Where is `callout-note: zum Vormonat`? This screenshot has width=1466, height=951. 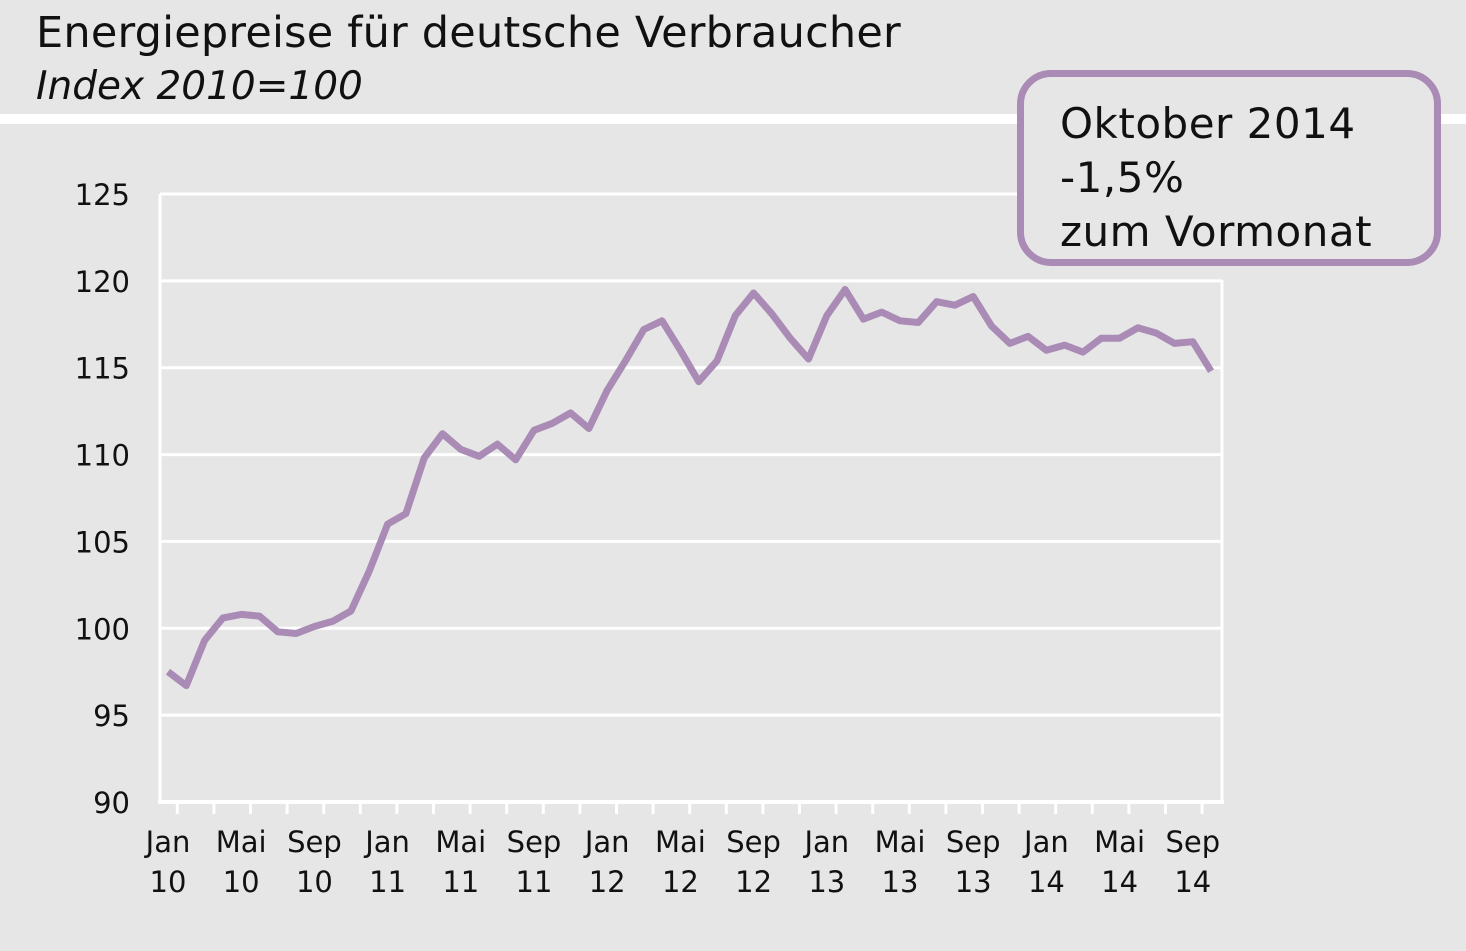 callout-note: zum Vormonat is located at coordinates (1216, 231).